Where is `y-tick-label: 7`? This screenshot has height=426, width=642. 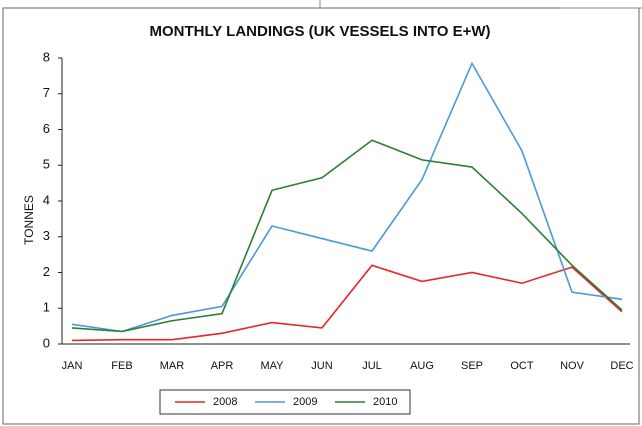
y-tick-label: 7 is located at coordinates (46, 92).